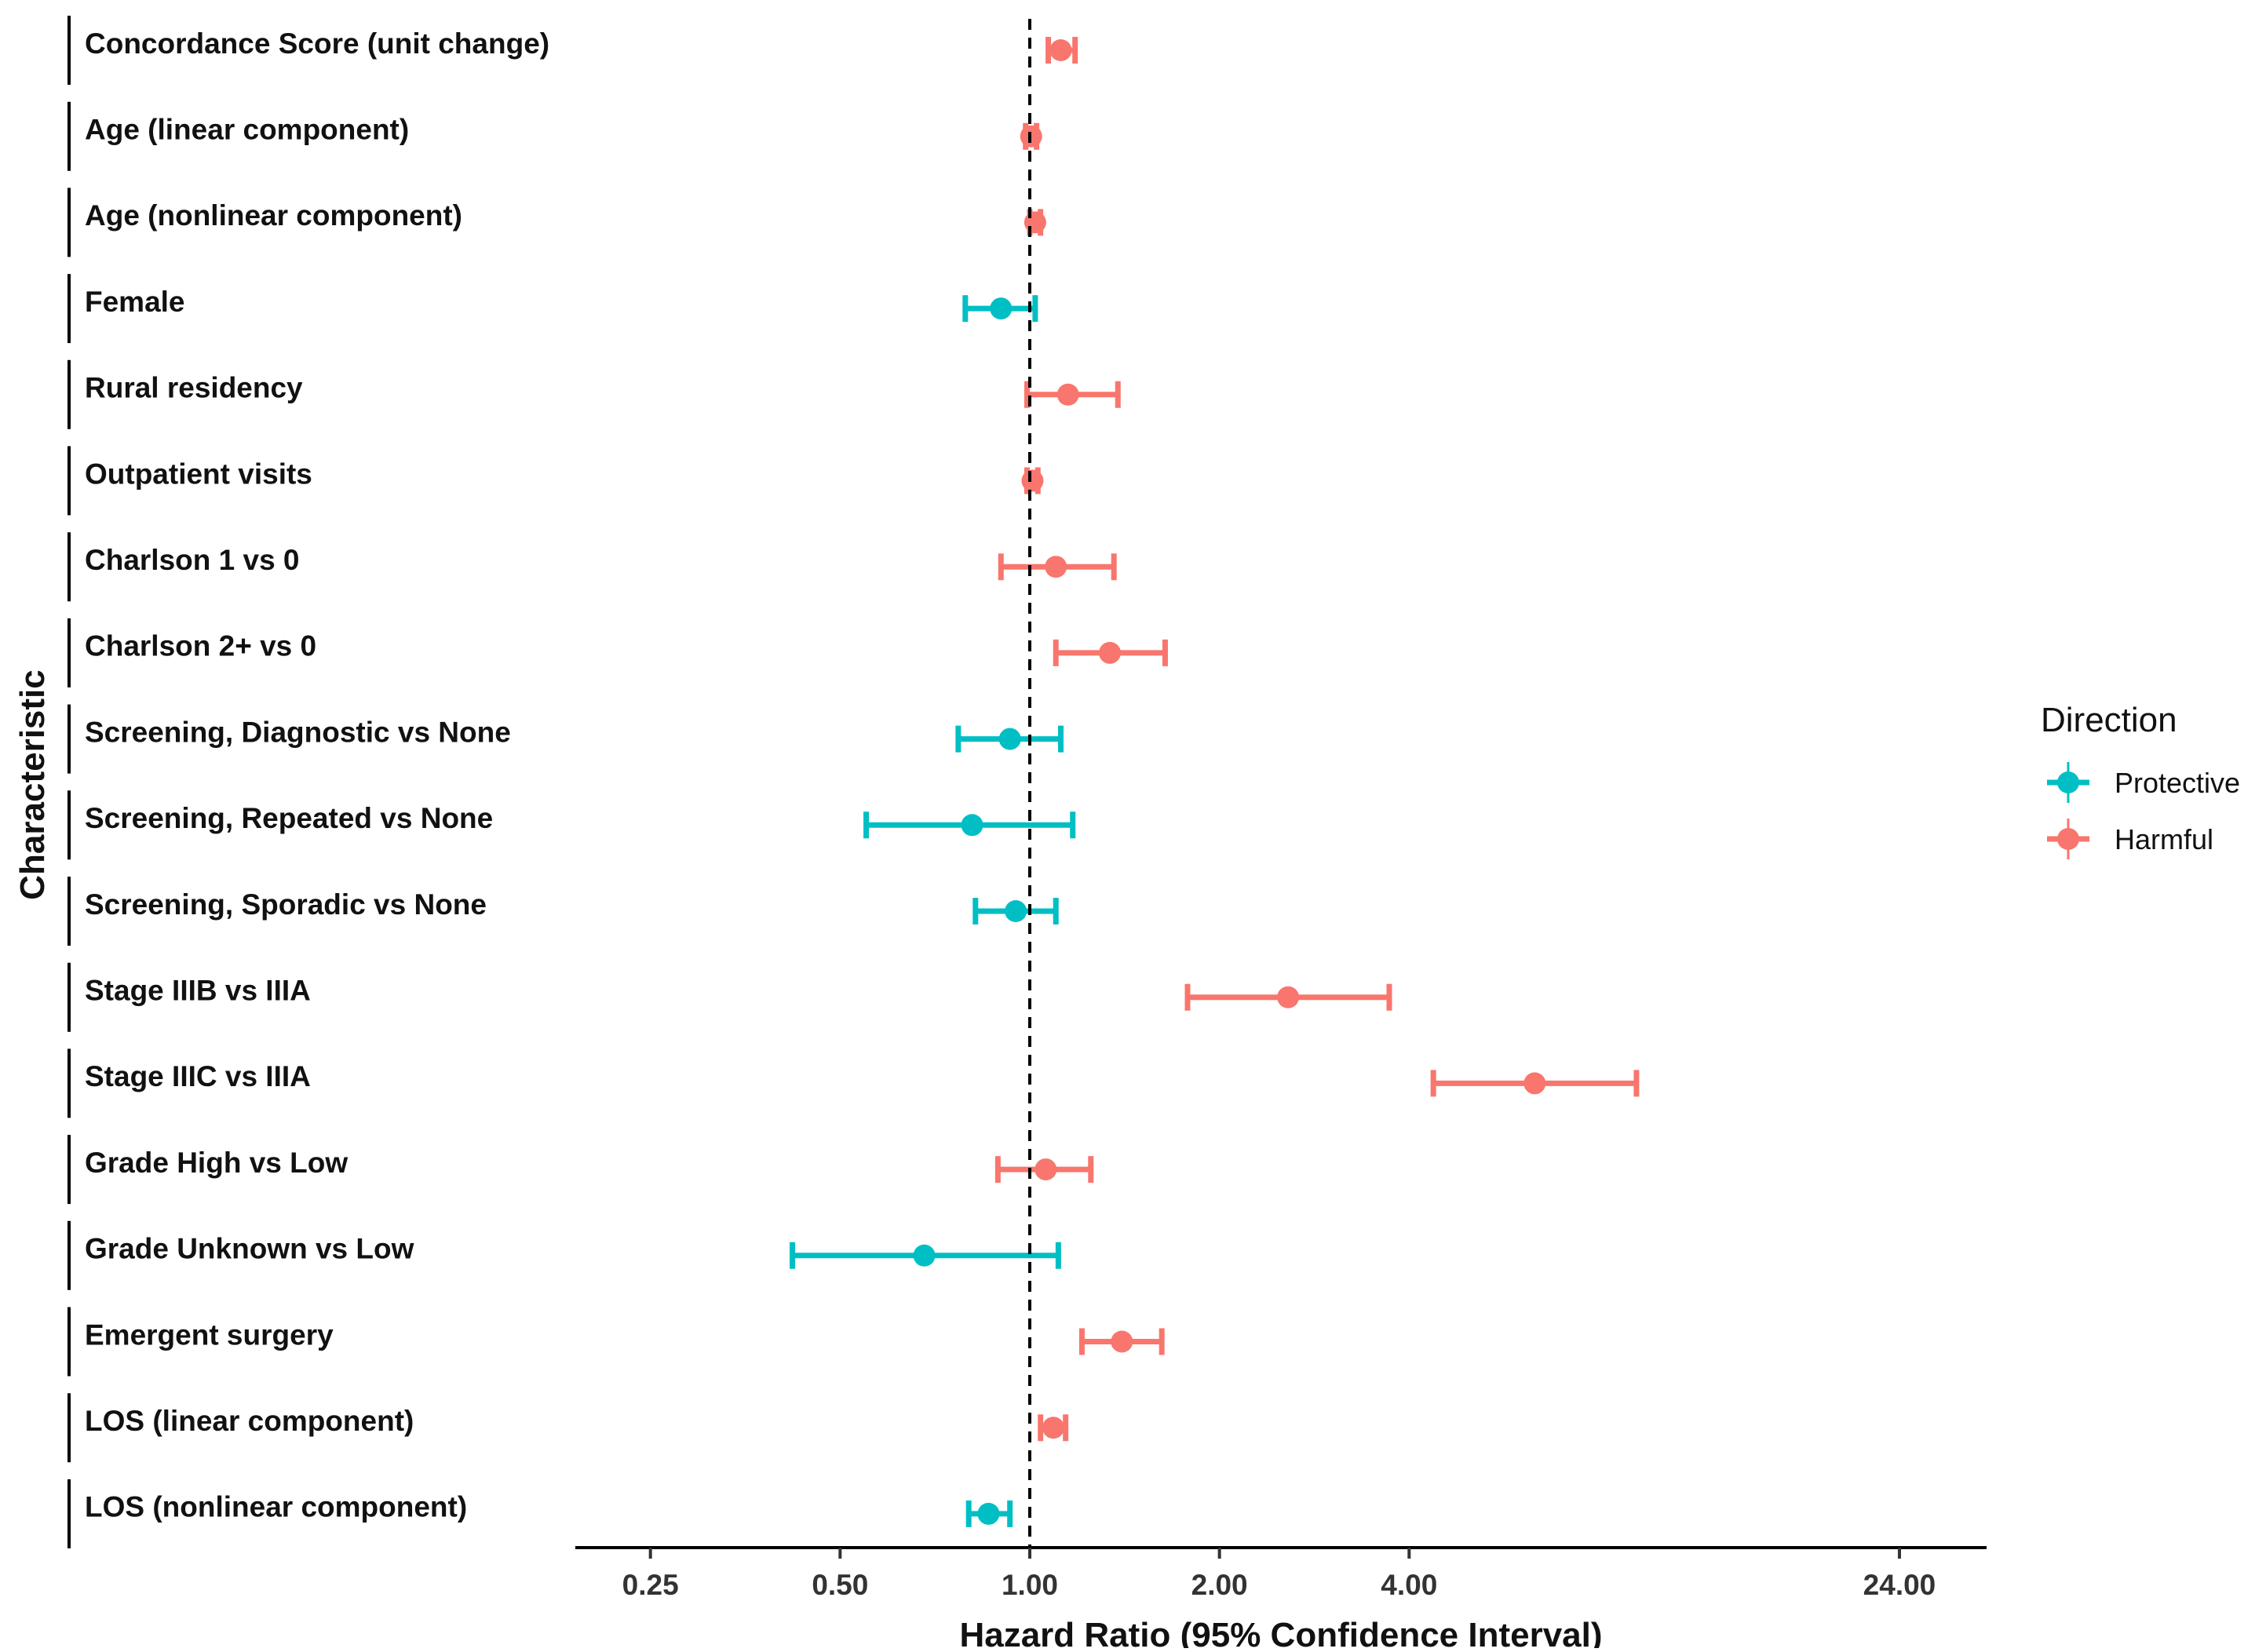 The image size is (2266, 1652). Describe the element at coordinates (135, 302) in the screenshot. I see `row-label: Female` at that location.